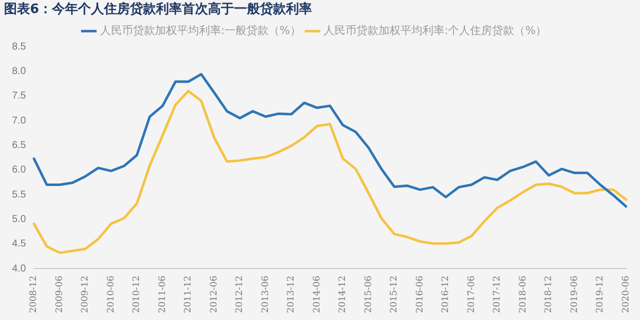 This screenshot has width=640, height=320. I want to click on x-tick-label: 2017-12, so click(497, 295).